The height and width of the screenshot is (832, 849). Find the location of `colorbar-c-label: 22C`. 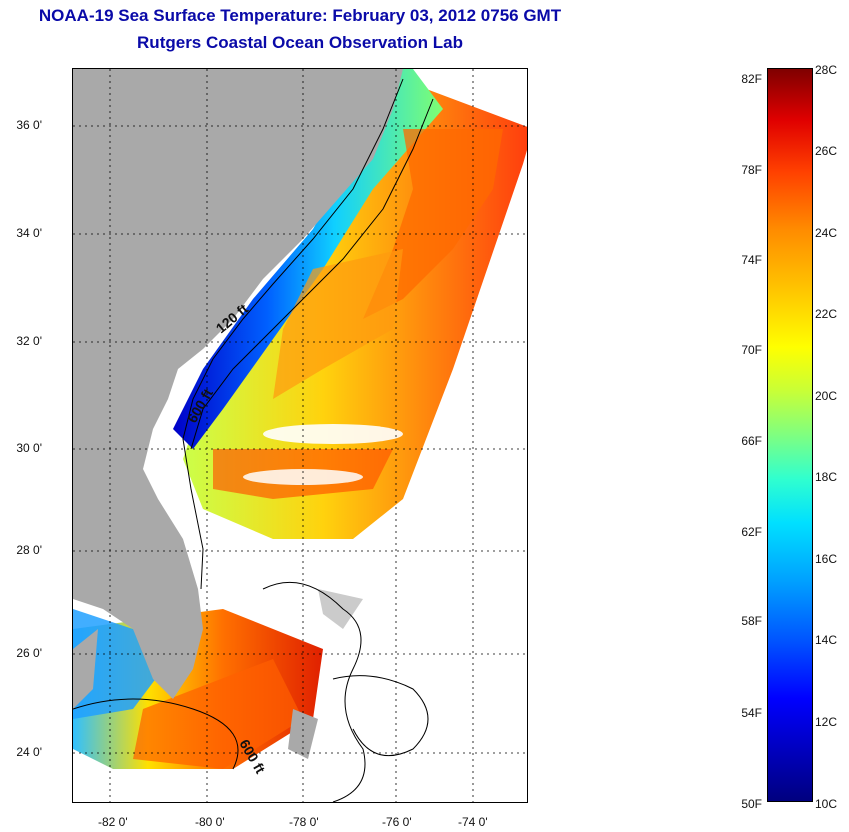

colorbar-c-label: 22C is located at coordinates (826, 314).